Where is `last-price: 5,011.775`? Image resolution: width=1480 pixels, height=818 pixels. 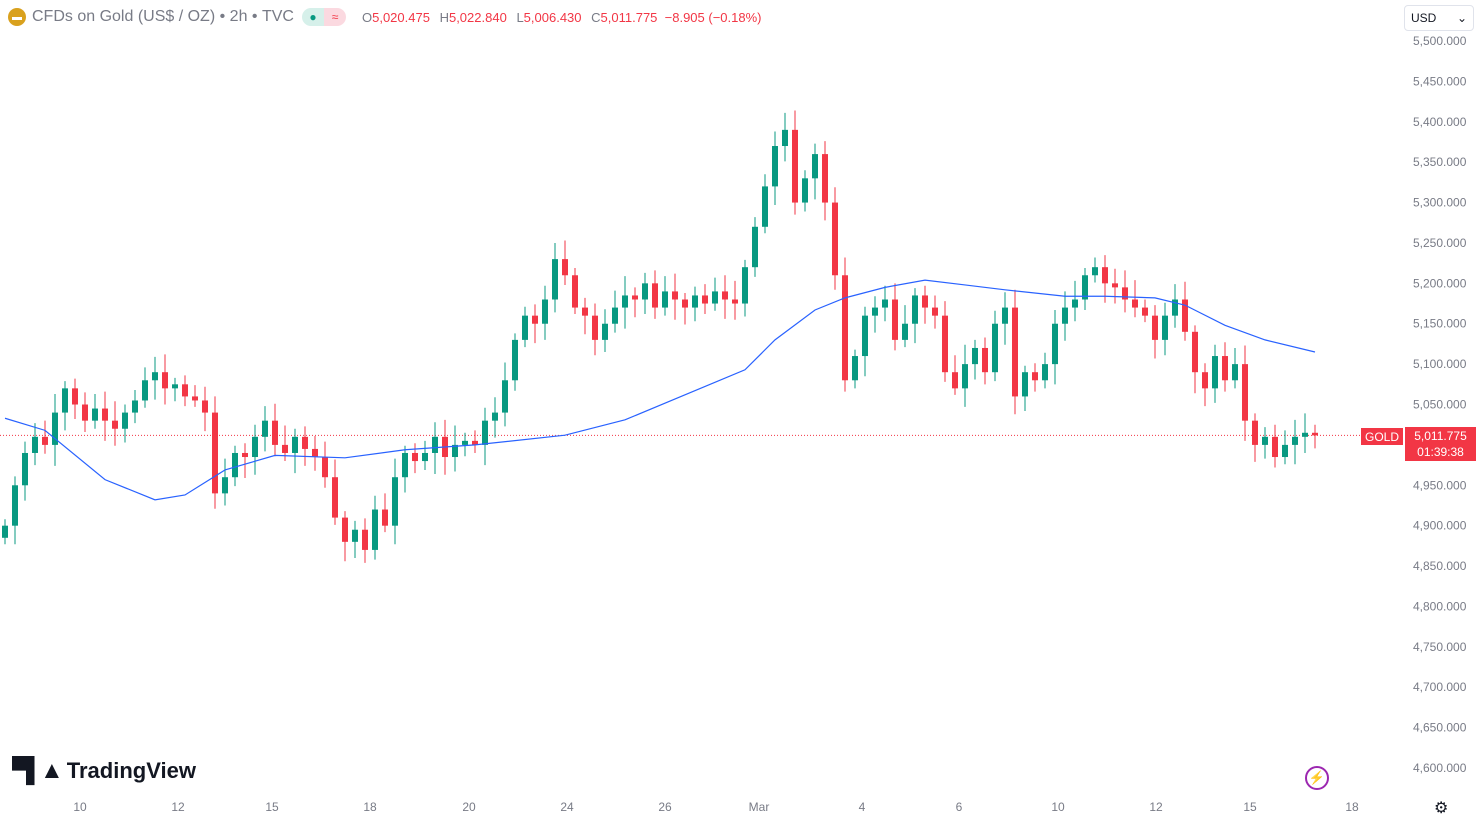
last-price: 5,011.775 is located at coordinates (1440, 436).